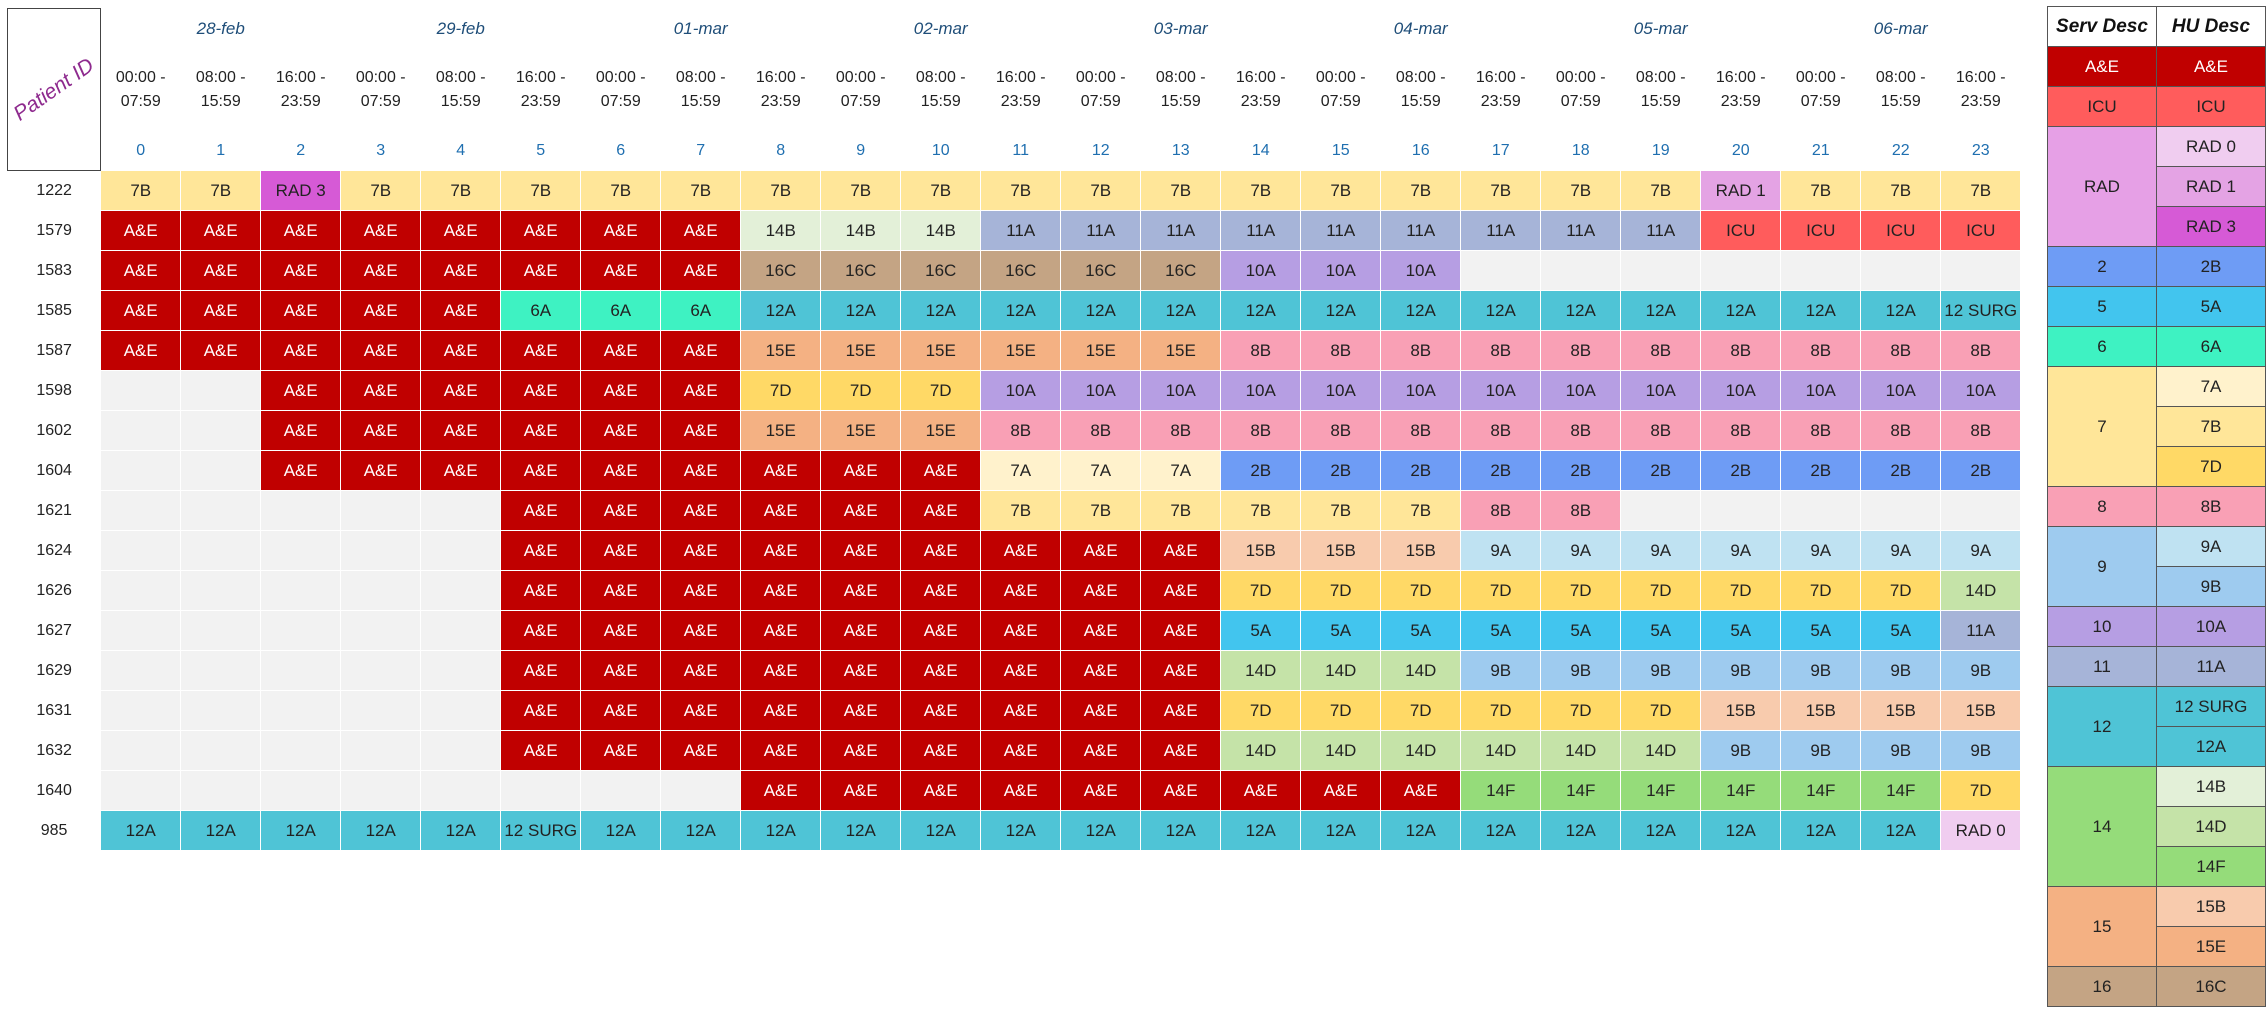 Image resolution: width=2266 pixels, height=1013 pixels. I want to click on date-header: 28-feb, so click(221, 29).